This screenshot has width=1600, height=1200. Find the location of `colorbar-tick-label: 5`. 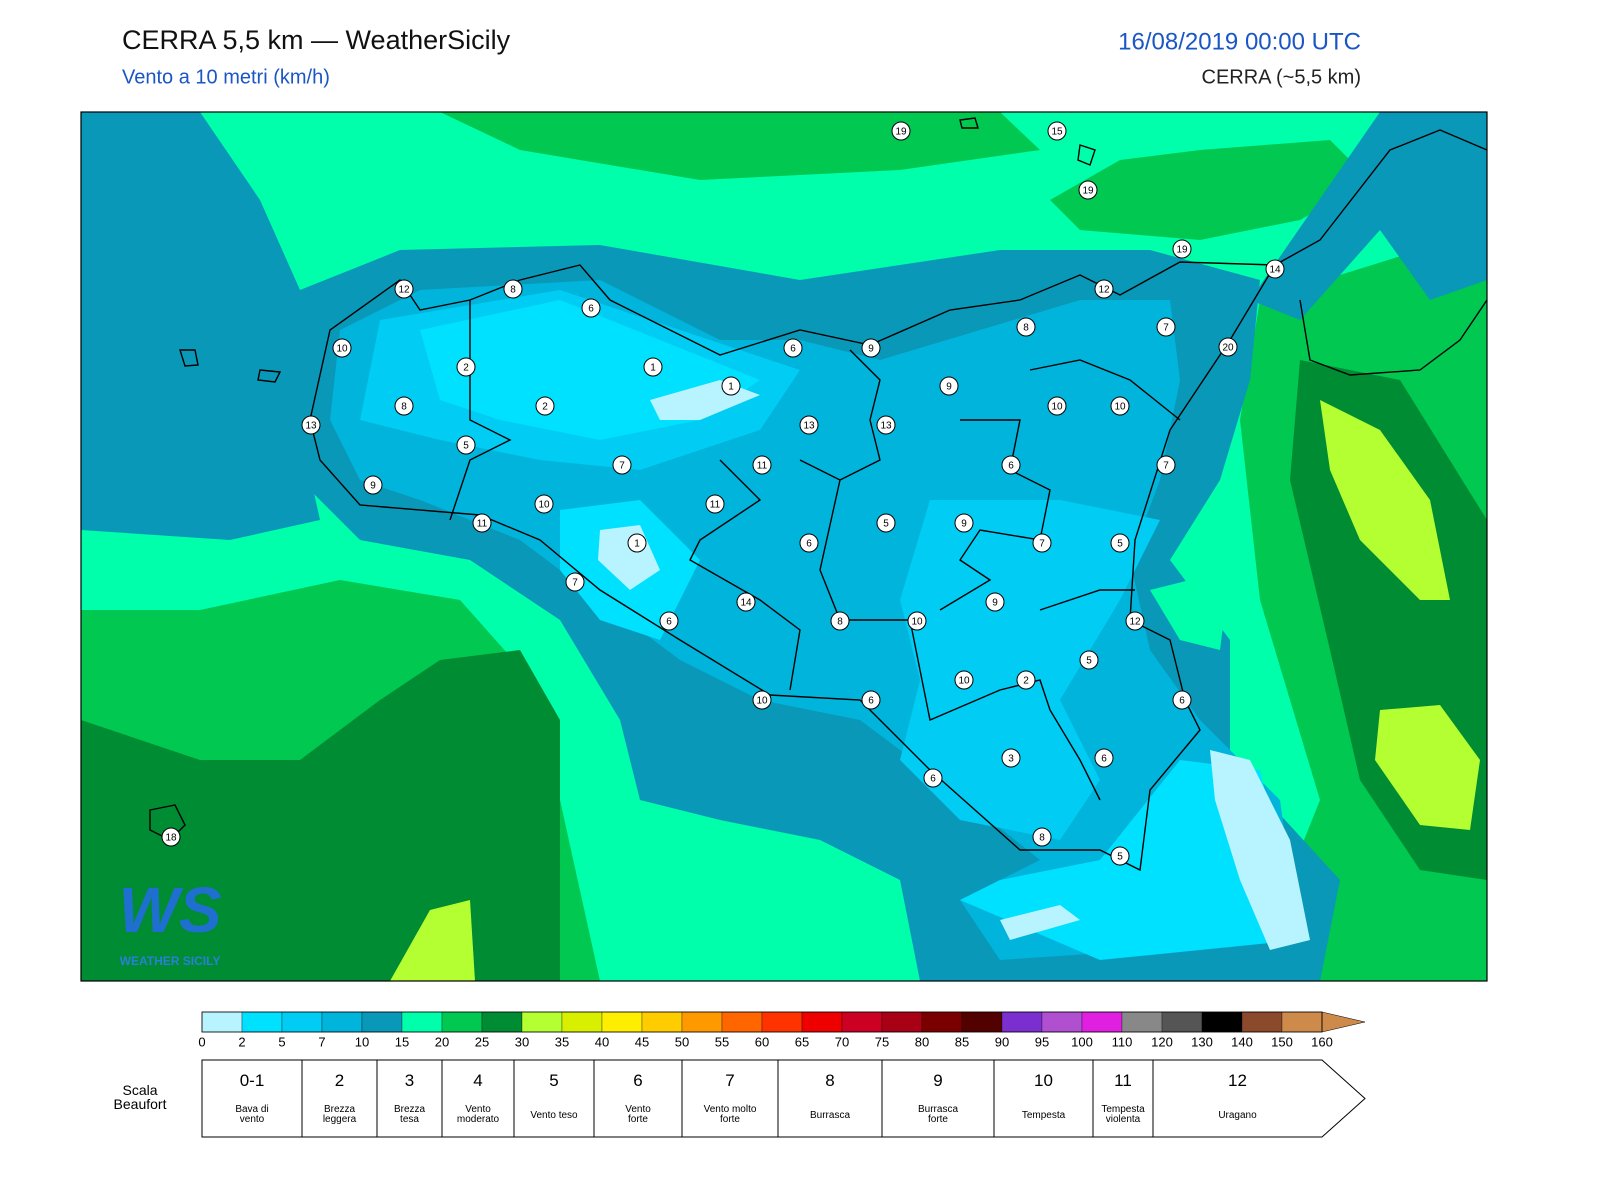

colorbar-tick-label: 5 is located at coordinates (281, 1041).